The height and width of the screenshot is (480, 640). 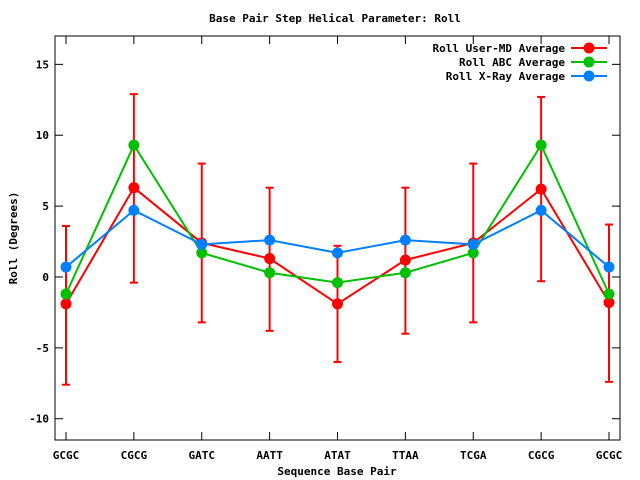 I want to click on x-axis-label: Sequence Base Pair, so click(x=337, y=471).